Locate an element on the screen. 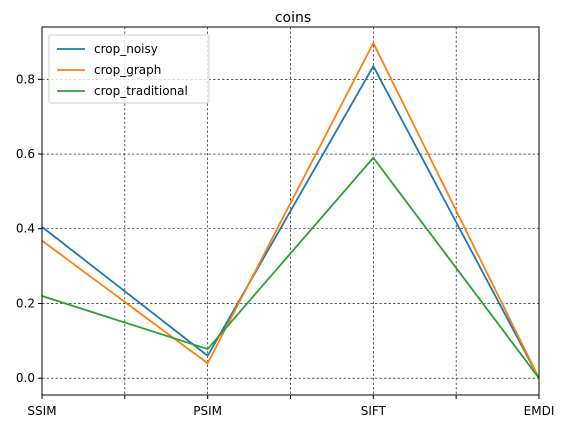 Image resolution: width=565 pixels, height=438 pixels. legend-label-crop_noisy: crop_noisy is located at coordinates (126, 49).